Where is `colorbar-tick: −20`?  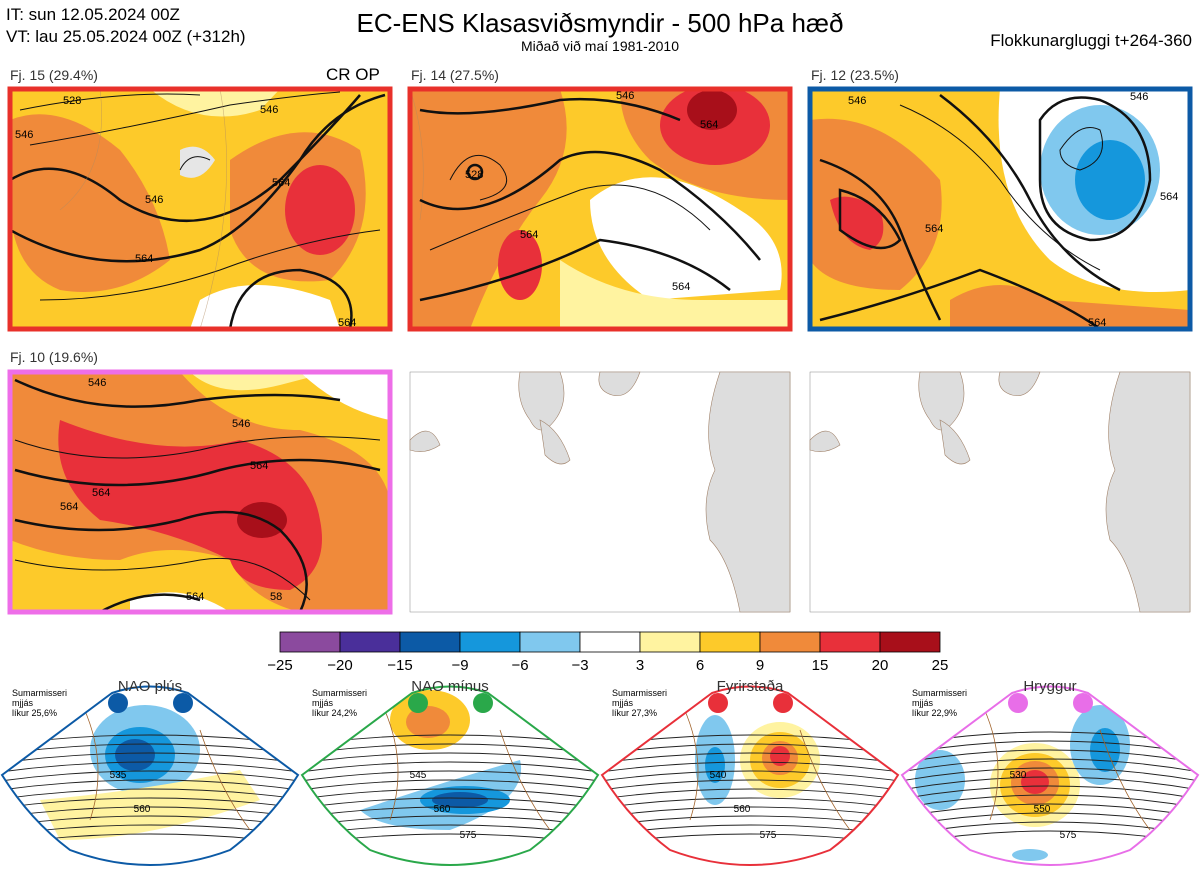 colorbar-tick: −20 is located at coordinates (339, 665).